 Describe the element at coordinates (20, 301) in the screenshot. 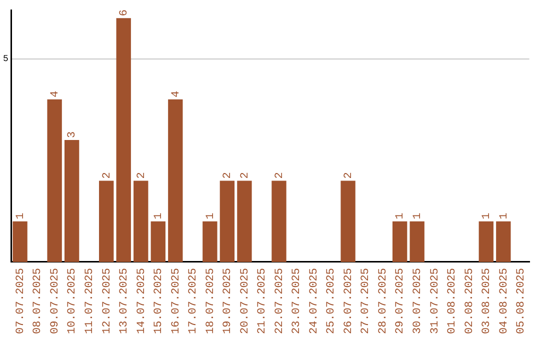

I see `x-tick-label: 07.07.2025` at that location.